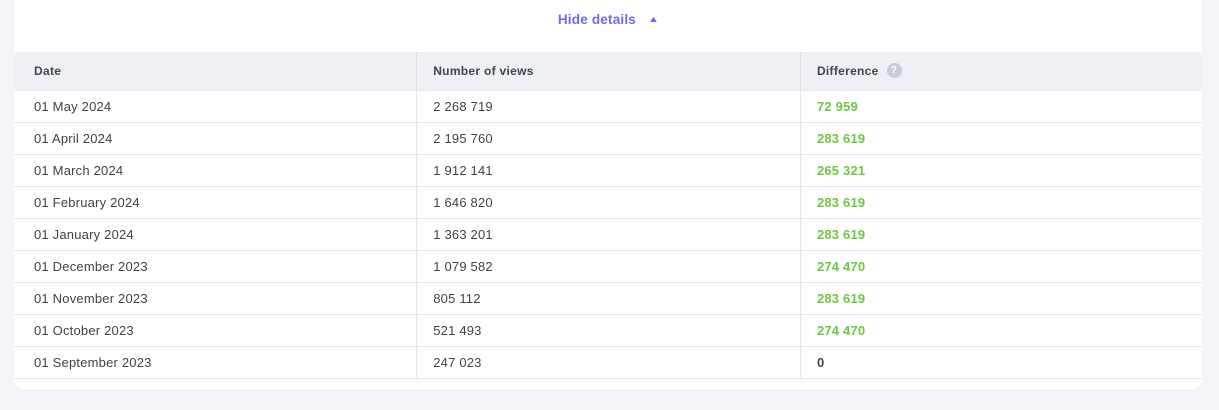 The height and width of the screenshot is (410, 1219). I want to click on views-cell: 2 268 719, so click(608, 105).